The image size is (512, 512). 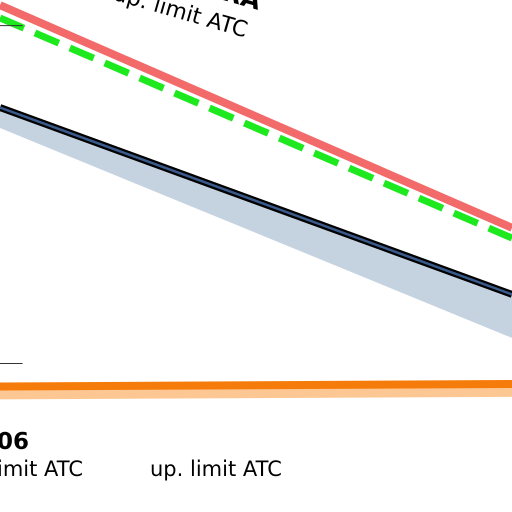 What do you see at coordinates (14, 442) in the screenshot?
I see `bottom-bold-label: 06` at bounding box center [14, 442].